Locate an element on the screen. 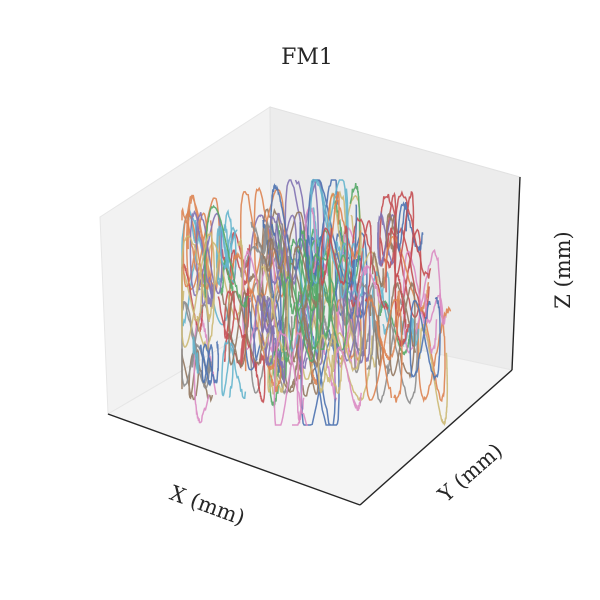 The width and height of the screenshot is (600, 600). x-axis-label: X (mm) is located at coordinates (207, 505).